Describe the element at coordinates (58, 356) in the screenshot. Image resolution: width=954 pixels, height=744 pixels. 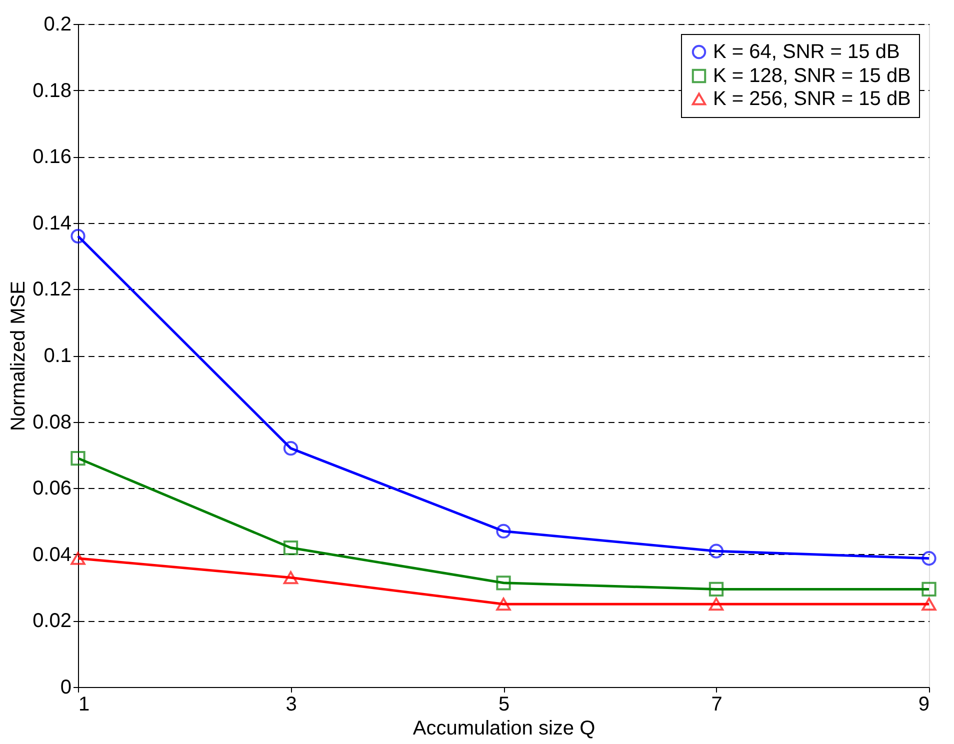
I see `y-tick-label: 0.1` at that location.